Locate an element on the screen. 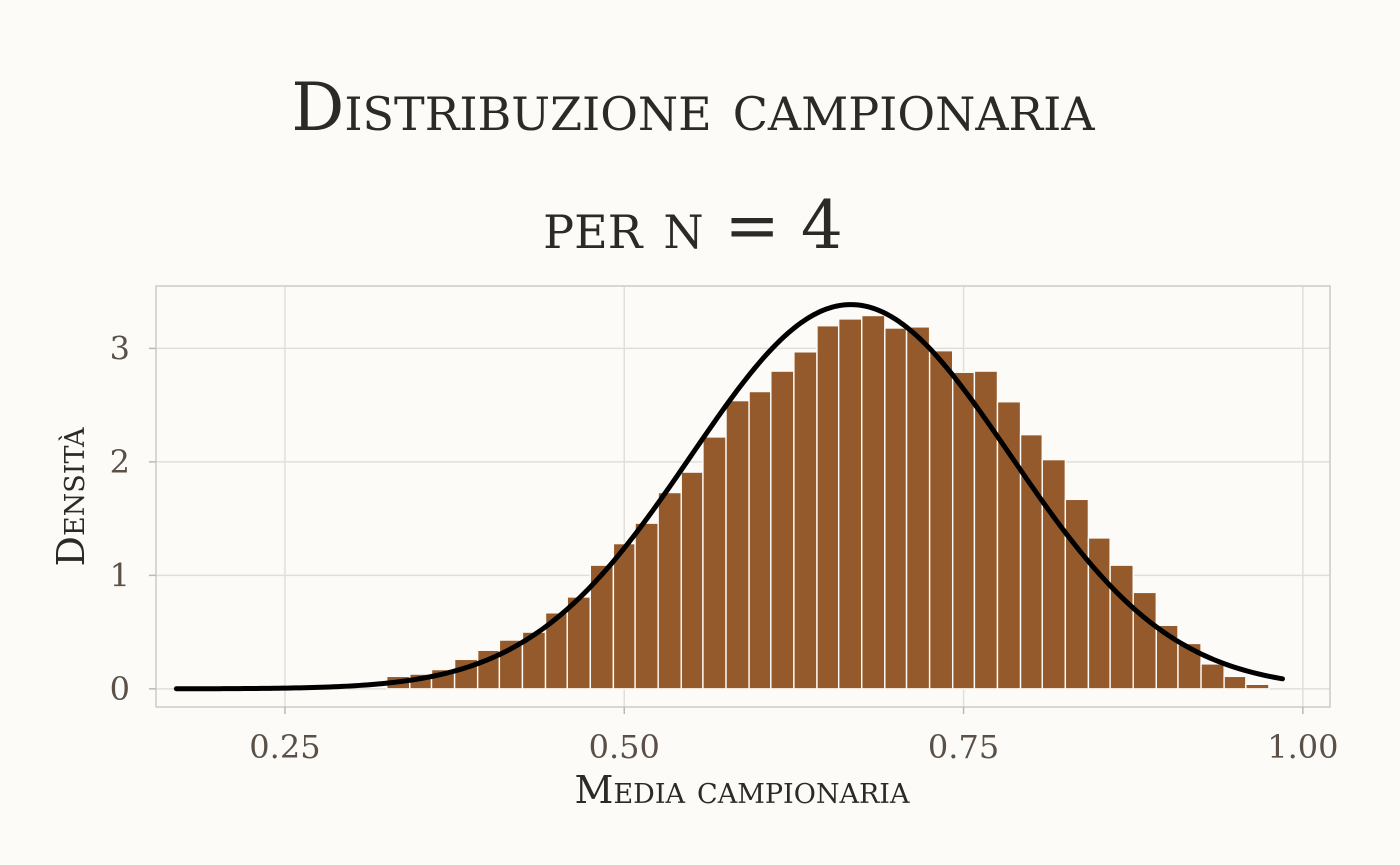  x-tick-label: 1.00 is located at coordinates (1302, 747).